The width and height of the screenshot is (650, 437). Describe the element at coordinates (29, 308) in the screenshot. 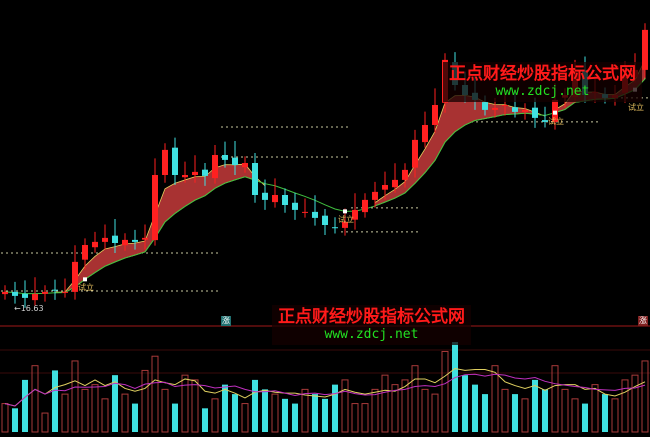

I see `low-price-label: ←16.63` at that location.